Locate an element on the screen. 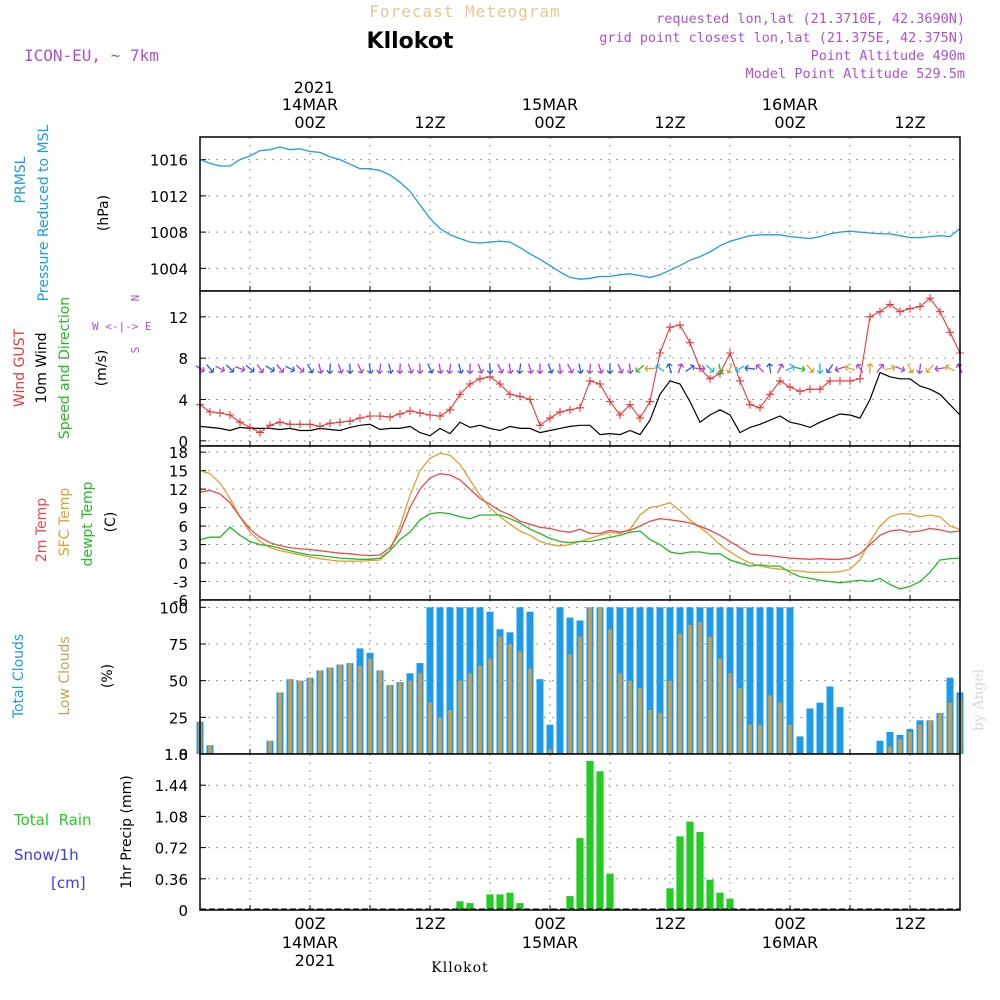 The width and height of the screenshot is (1000, 1000). wind-direction-label: Speed and Direction is located at coordinates (65, 368).